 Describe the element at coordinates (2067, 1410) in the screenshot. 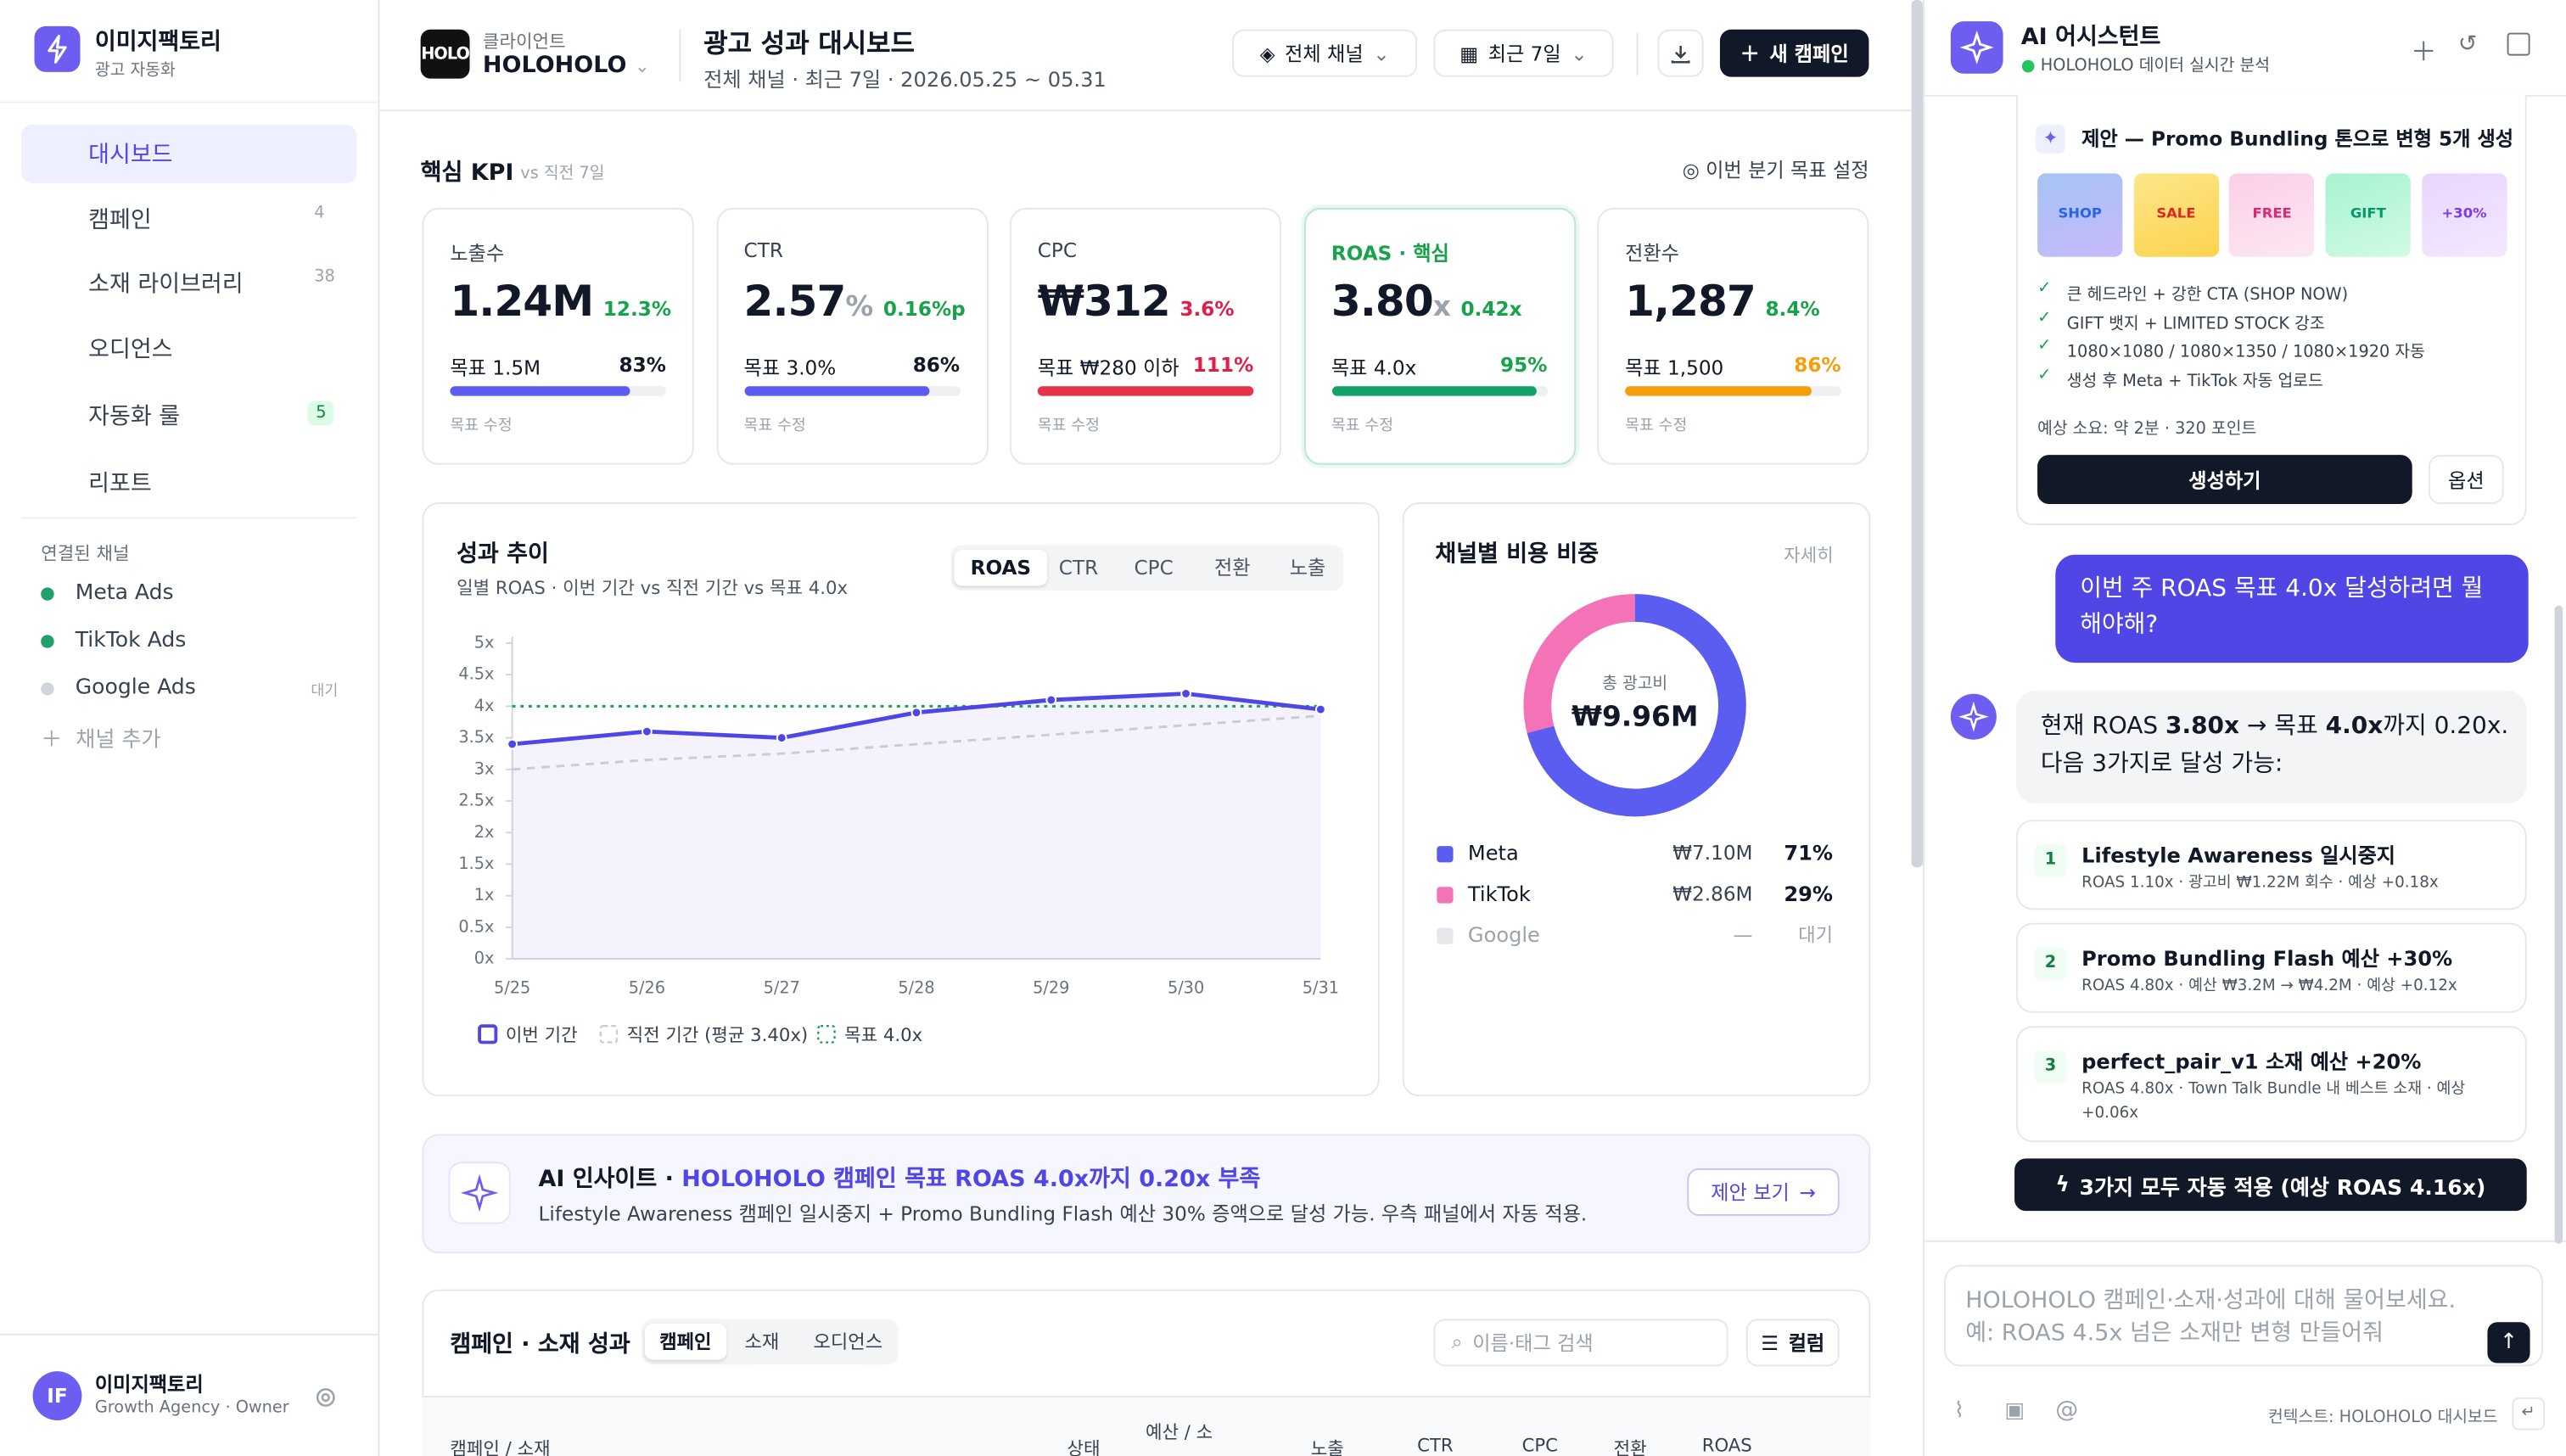

I see `mention-icon: @` at that location.